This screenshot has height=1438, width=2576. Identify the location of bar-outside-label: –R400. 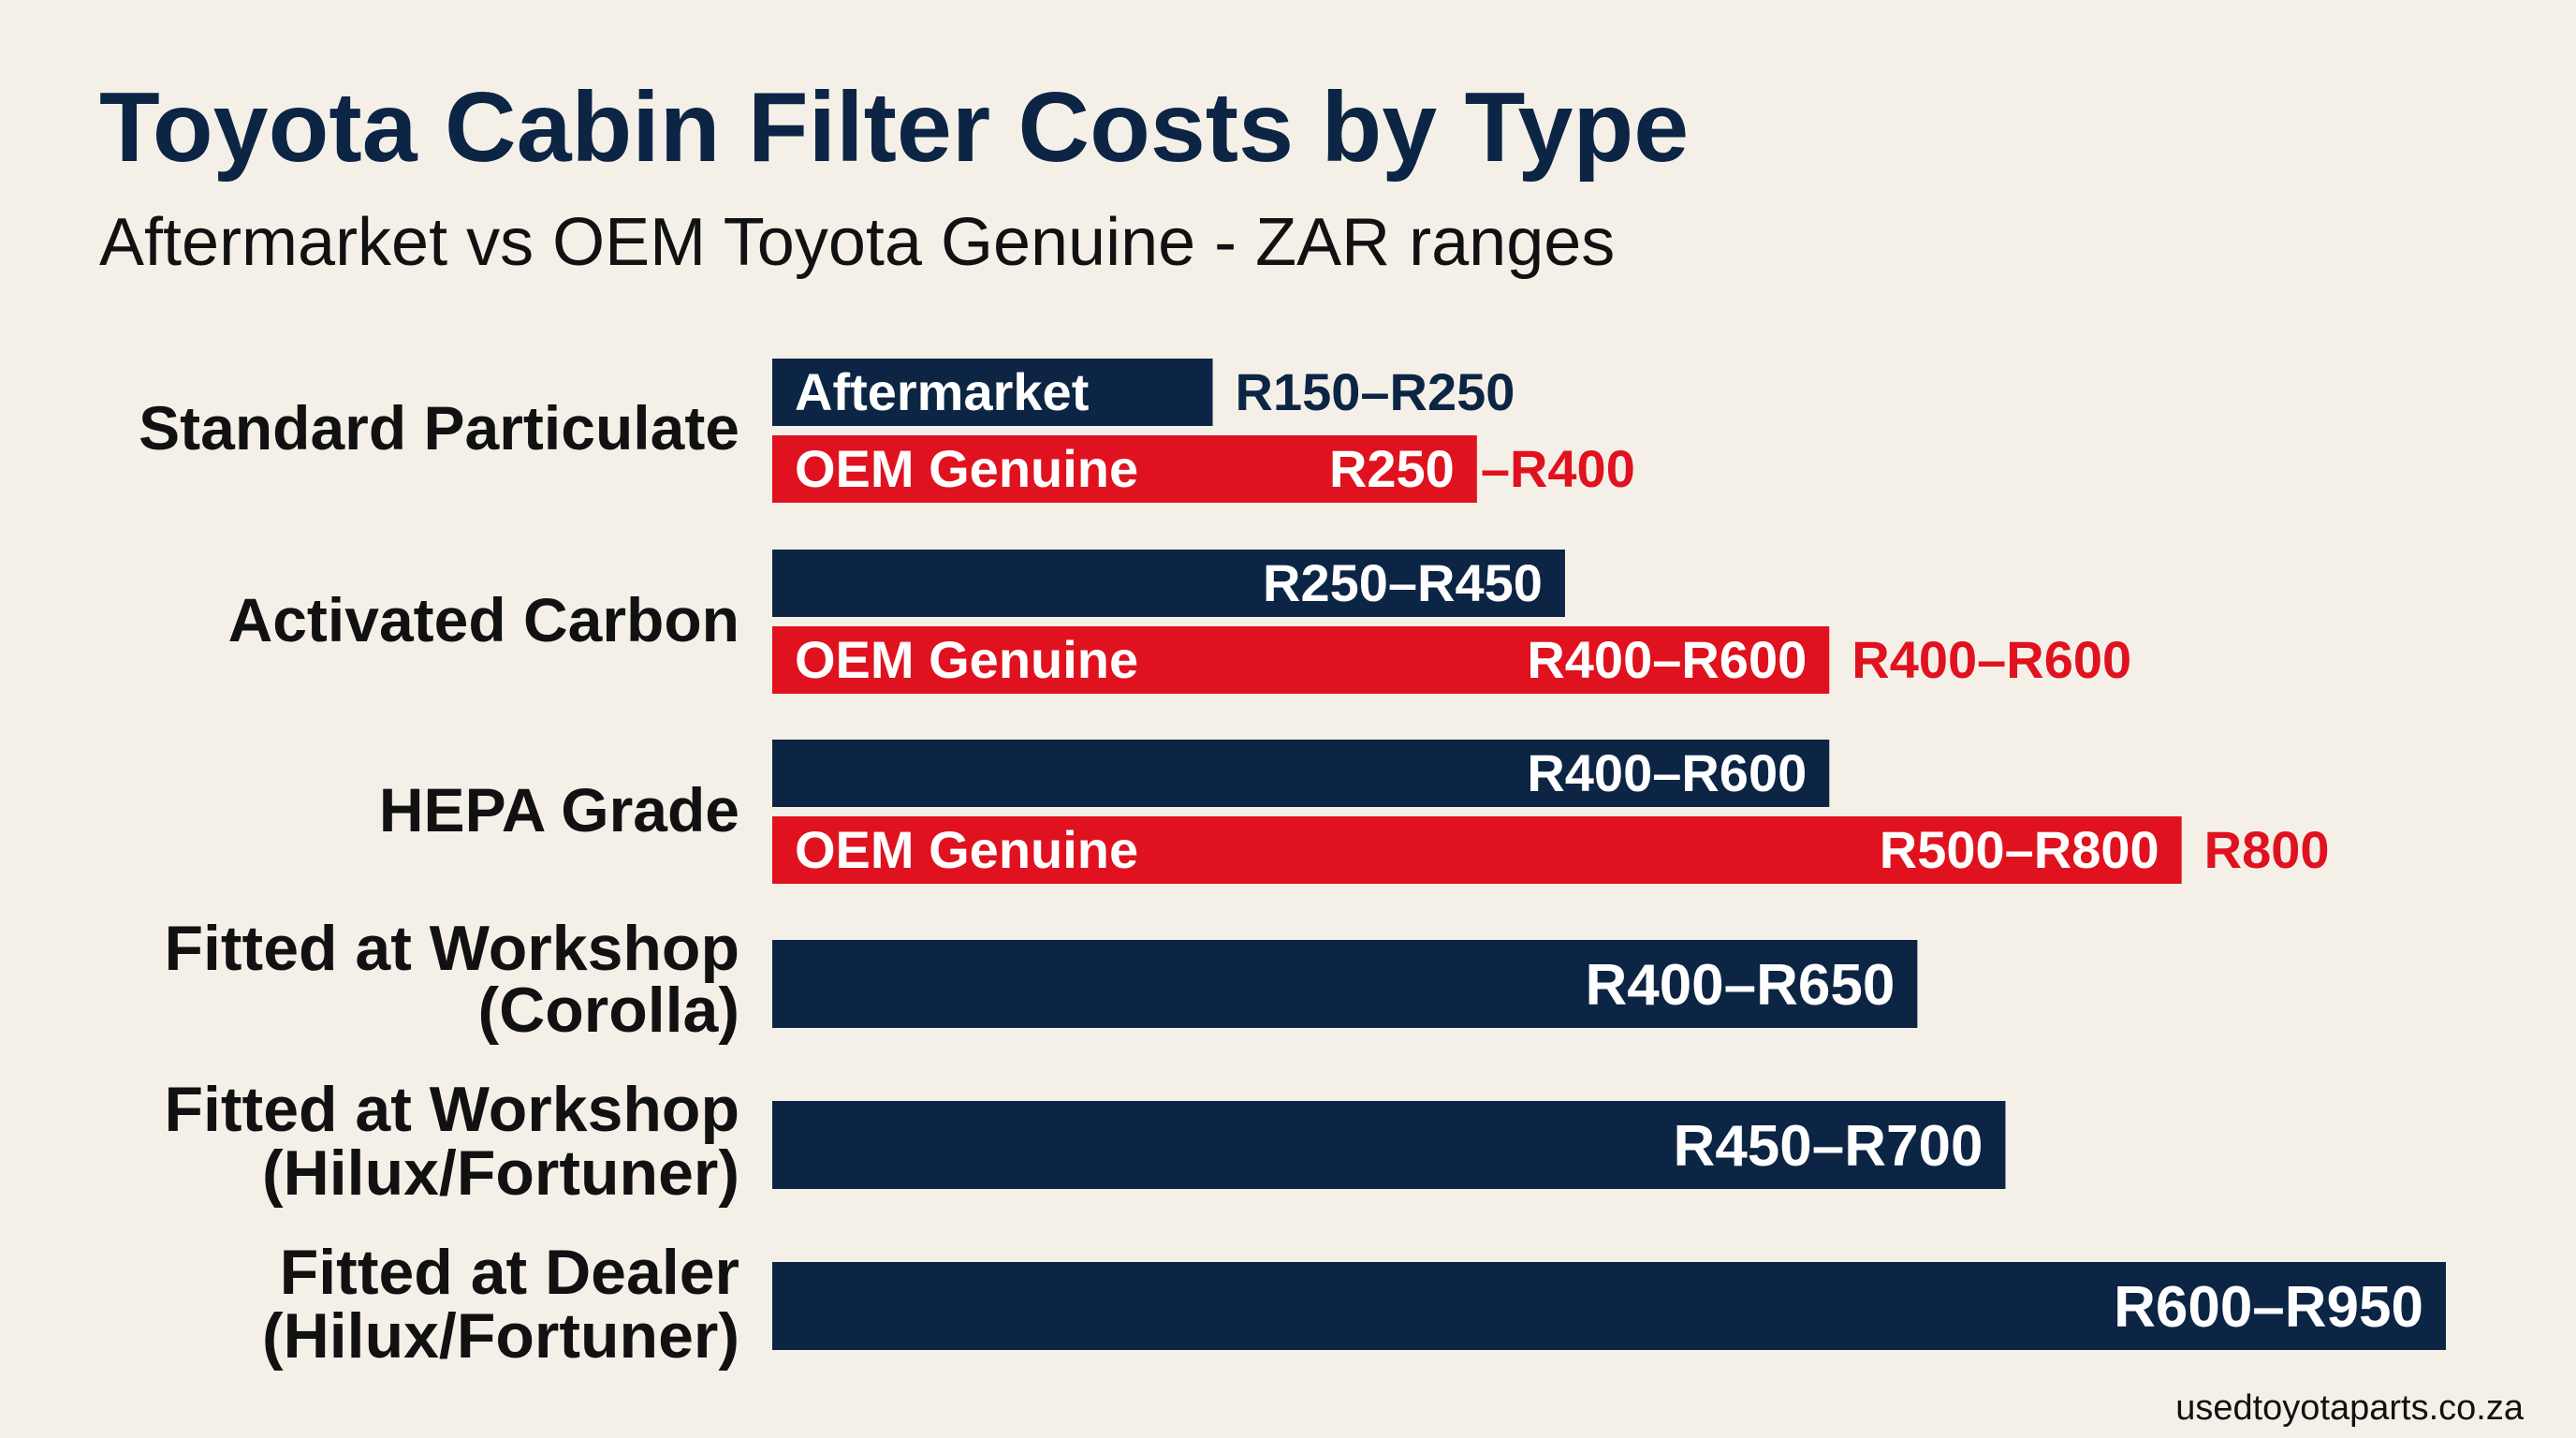
(1558, 468).